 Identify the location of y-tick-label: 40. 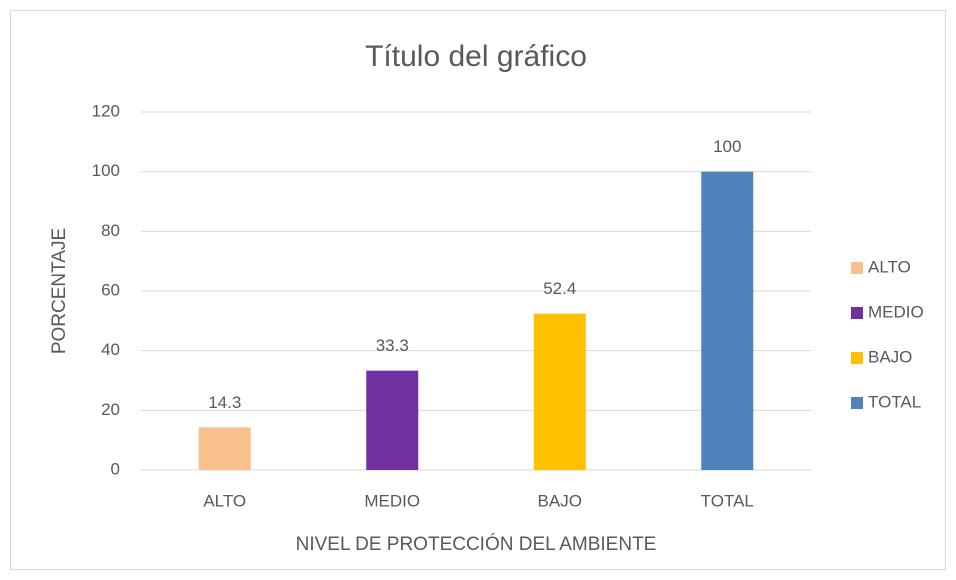
(110, 349).